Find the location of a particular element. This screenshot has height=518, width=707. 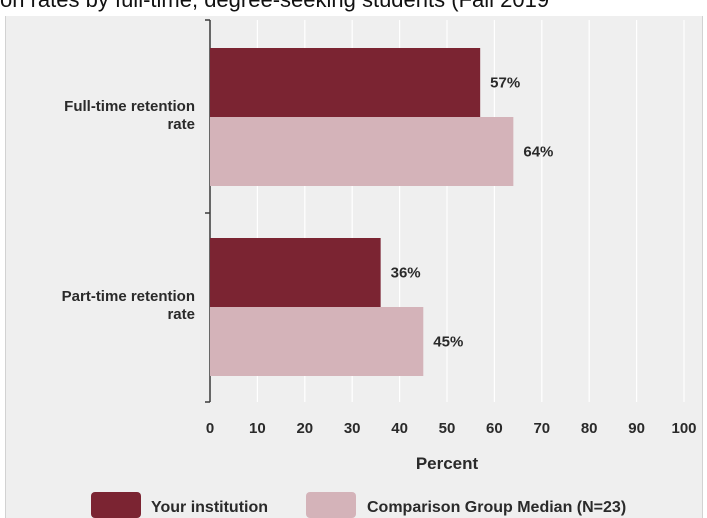

category-label-1-line-1: rate is located at coordinates (181, 314).